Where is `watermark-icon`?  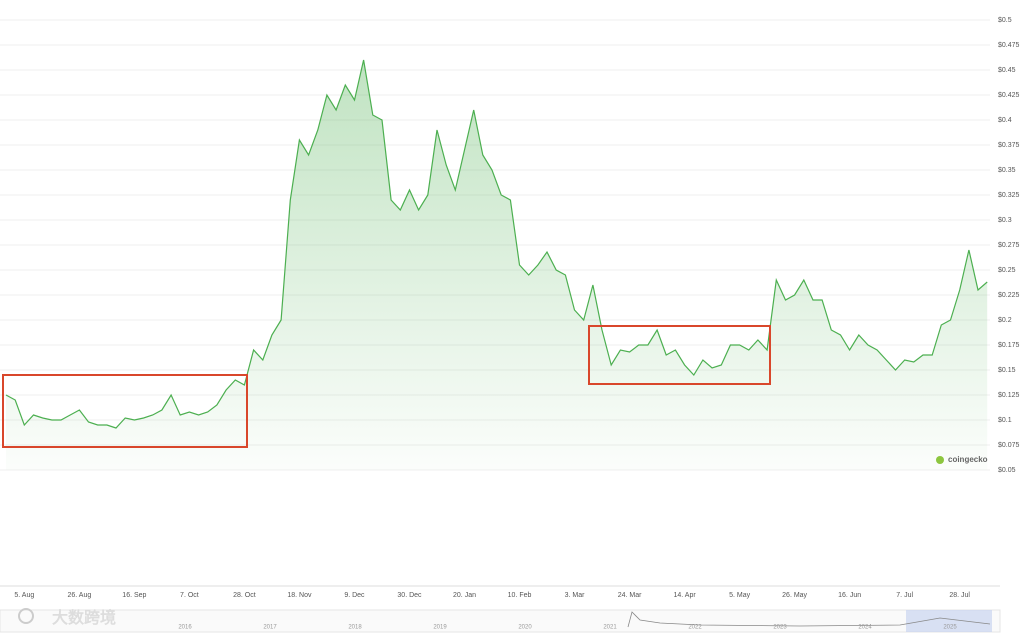
watermark-icon is located at coordinates (26, 616).